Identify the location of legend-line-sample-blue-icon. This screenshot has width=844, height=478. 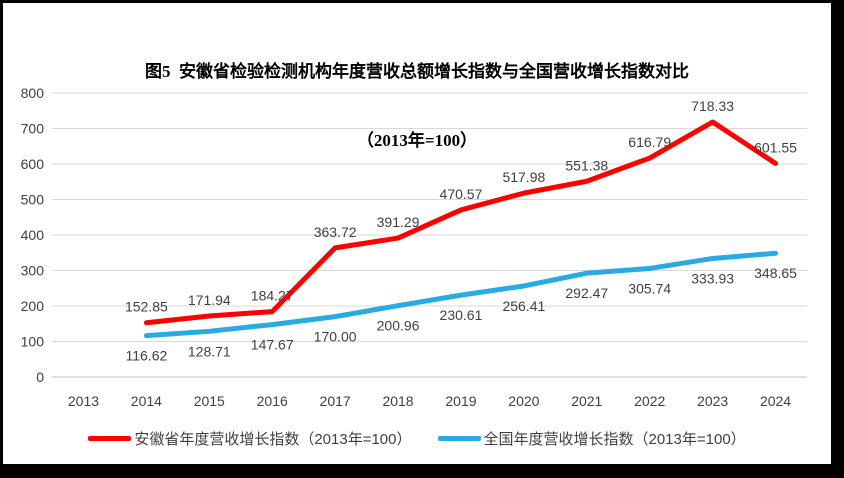
(459, 438).